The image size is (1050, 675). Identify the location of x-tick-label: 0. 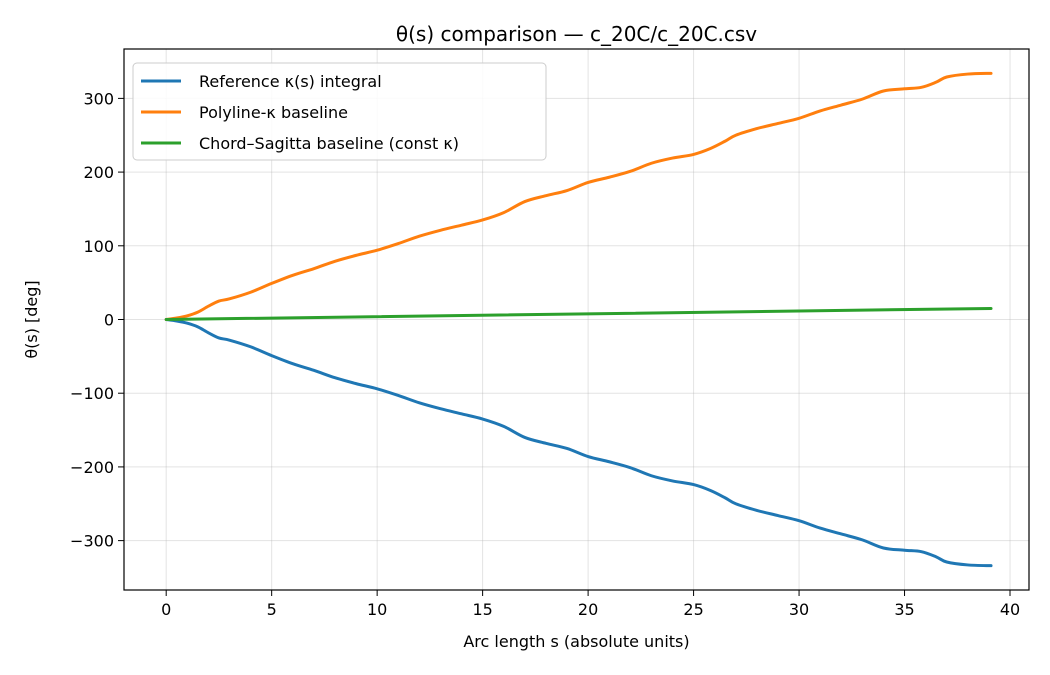
(166, 609).